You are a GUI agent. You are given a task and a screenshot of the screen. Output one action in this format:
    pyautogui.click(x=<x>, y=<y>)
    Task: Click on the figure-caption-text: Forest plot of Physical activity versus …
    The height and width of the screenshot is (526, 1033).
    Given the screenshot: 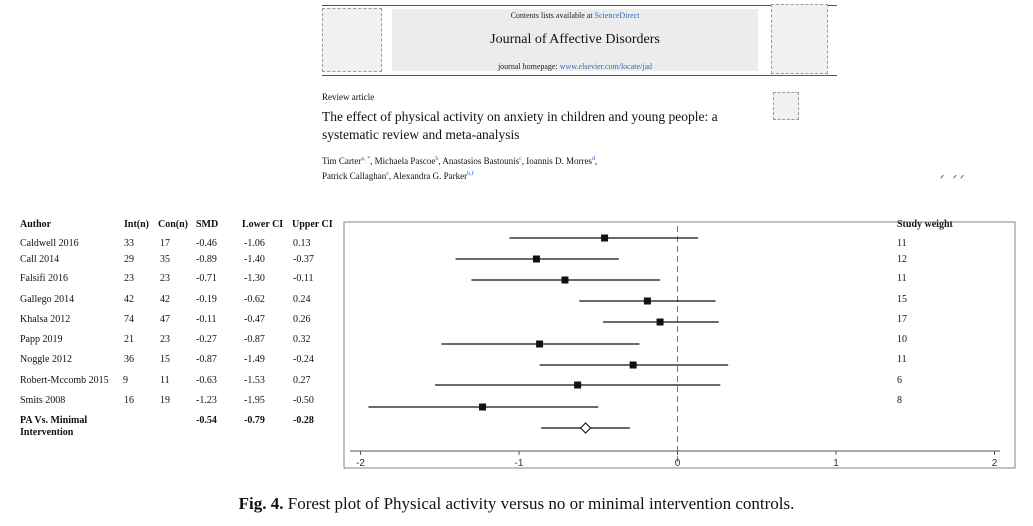 What is the action you would take?
    pyautogui.click(x=541, y=503)
    